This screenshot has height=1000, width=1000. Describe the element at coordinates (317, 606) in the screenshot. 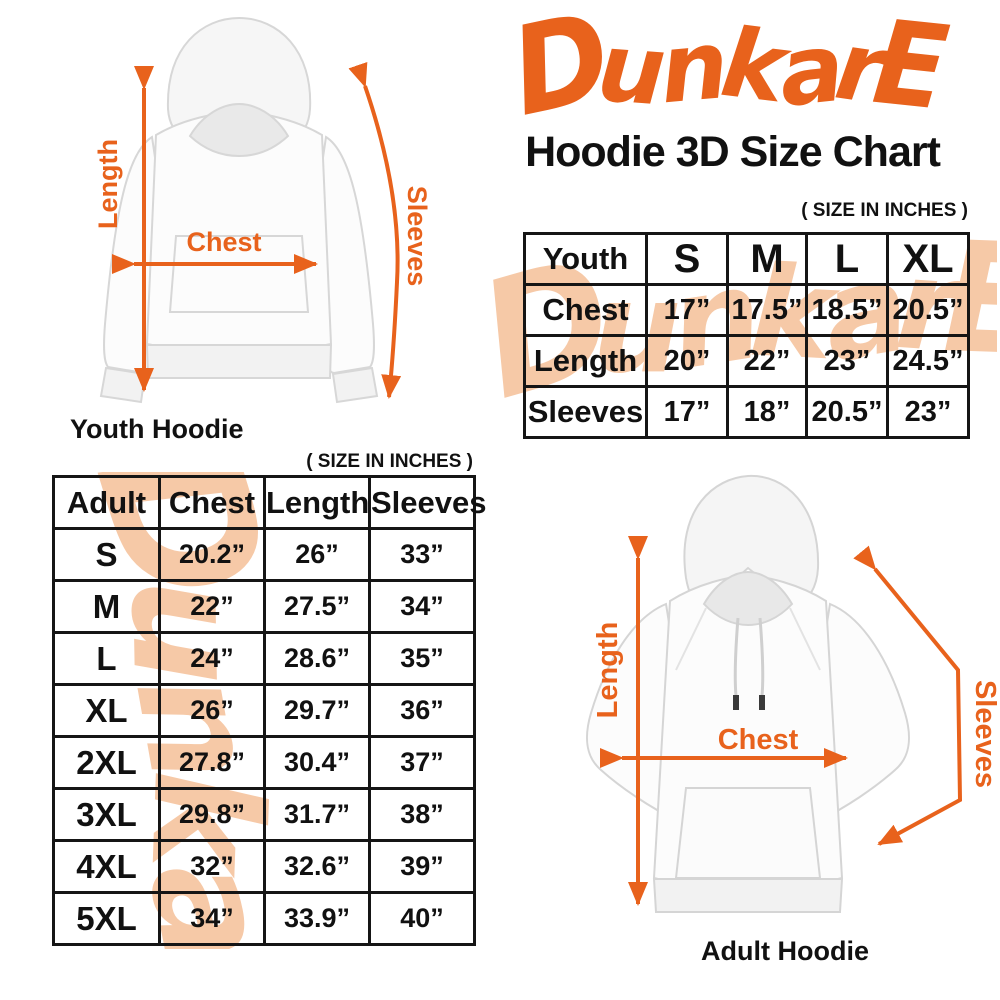

I see `table-cell: 27.5”` at that location.